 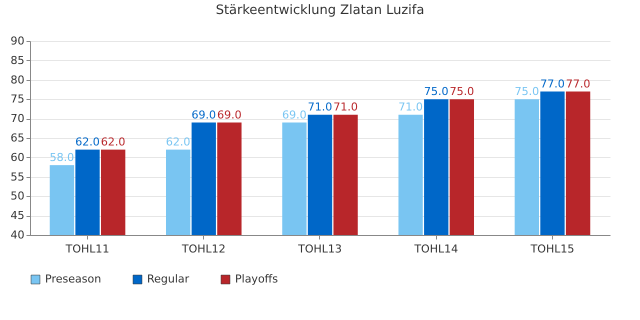 I want to click on y-tick-label: 55, so click(x=17, y=177).